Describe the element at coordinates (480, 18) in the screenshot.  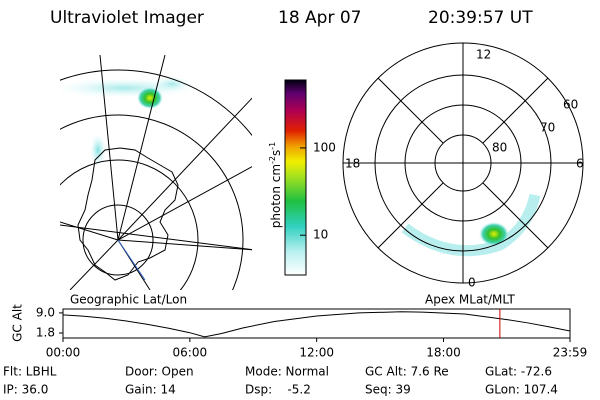
I see `time: 20:39:57 UT` at that location.